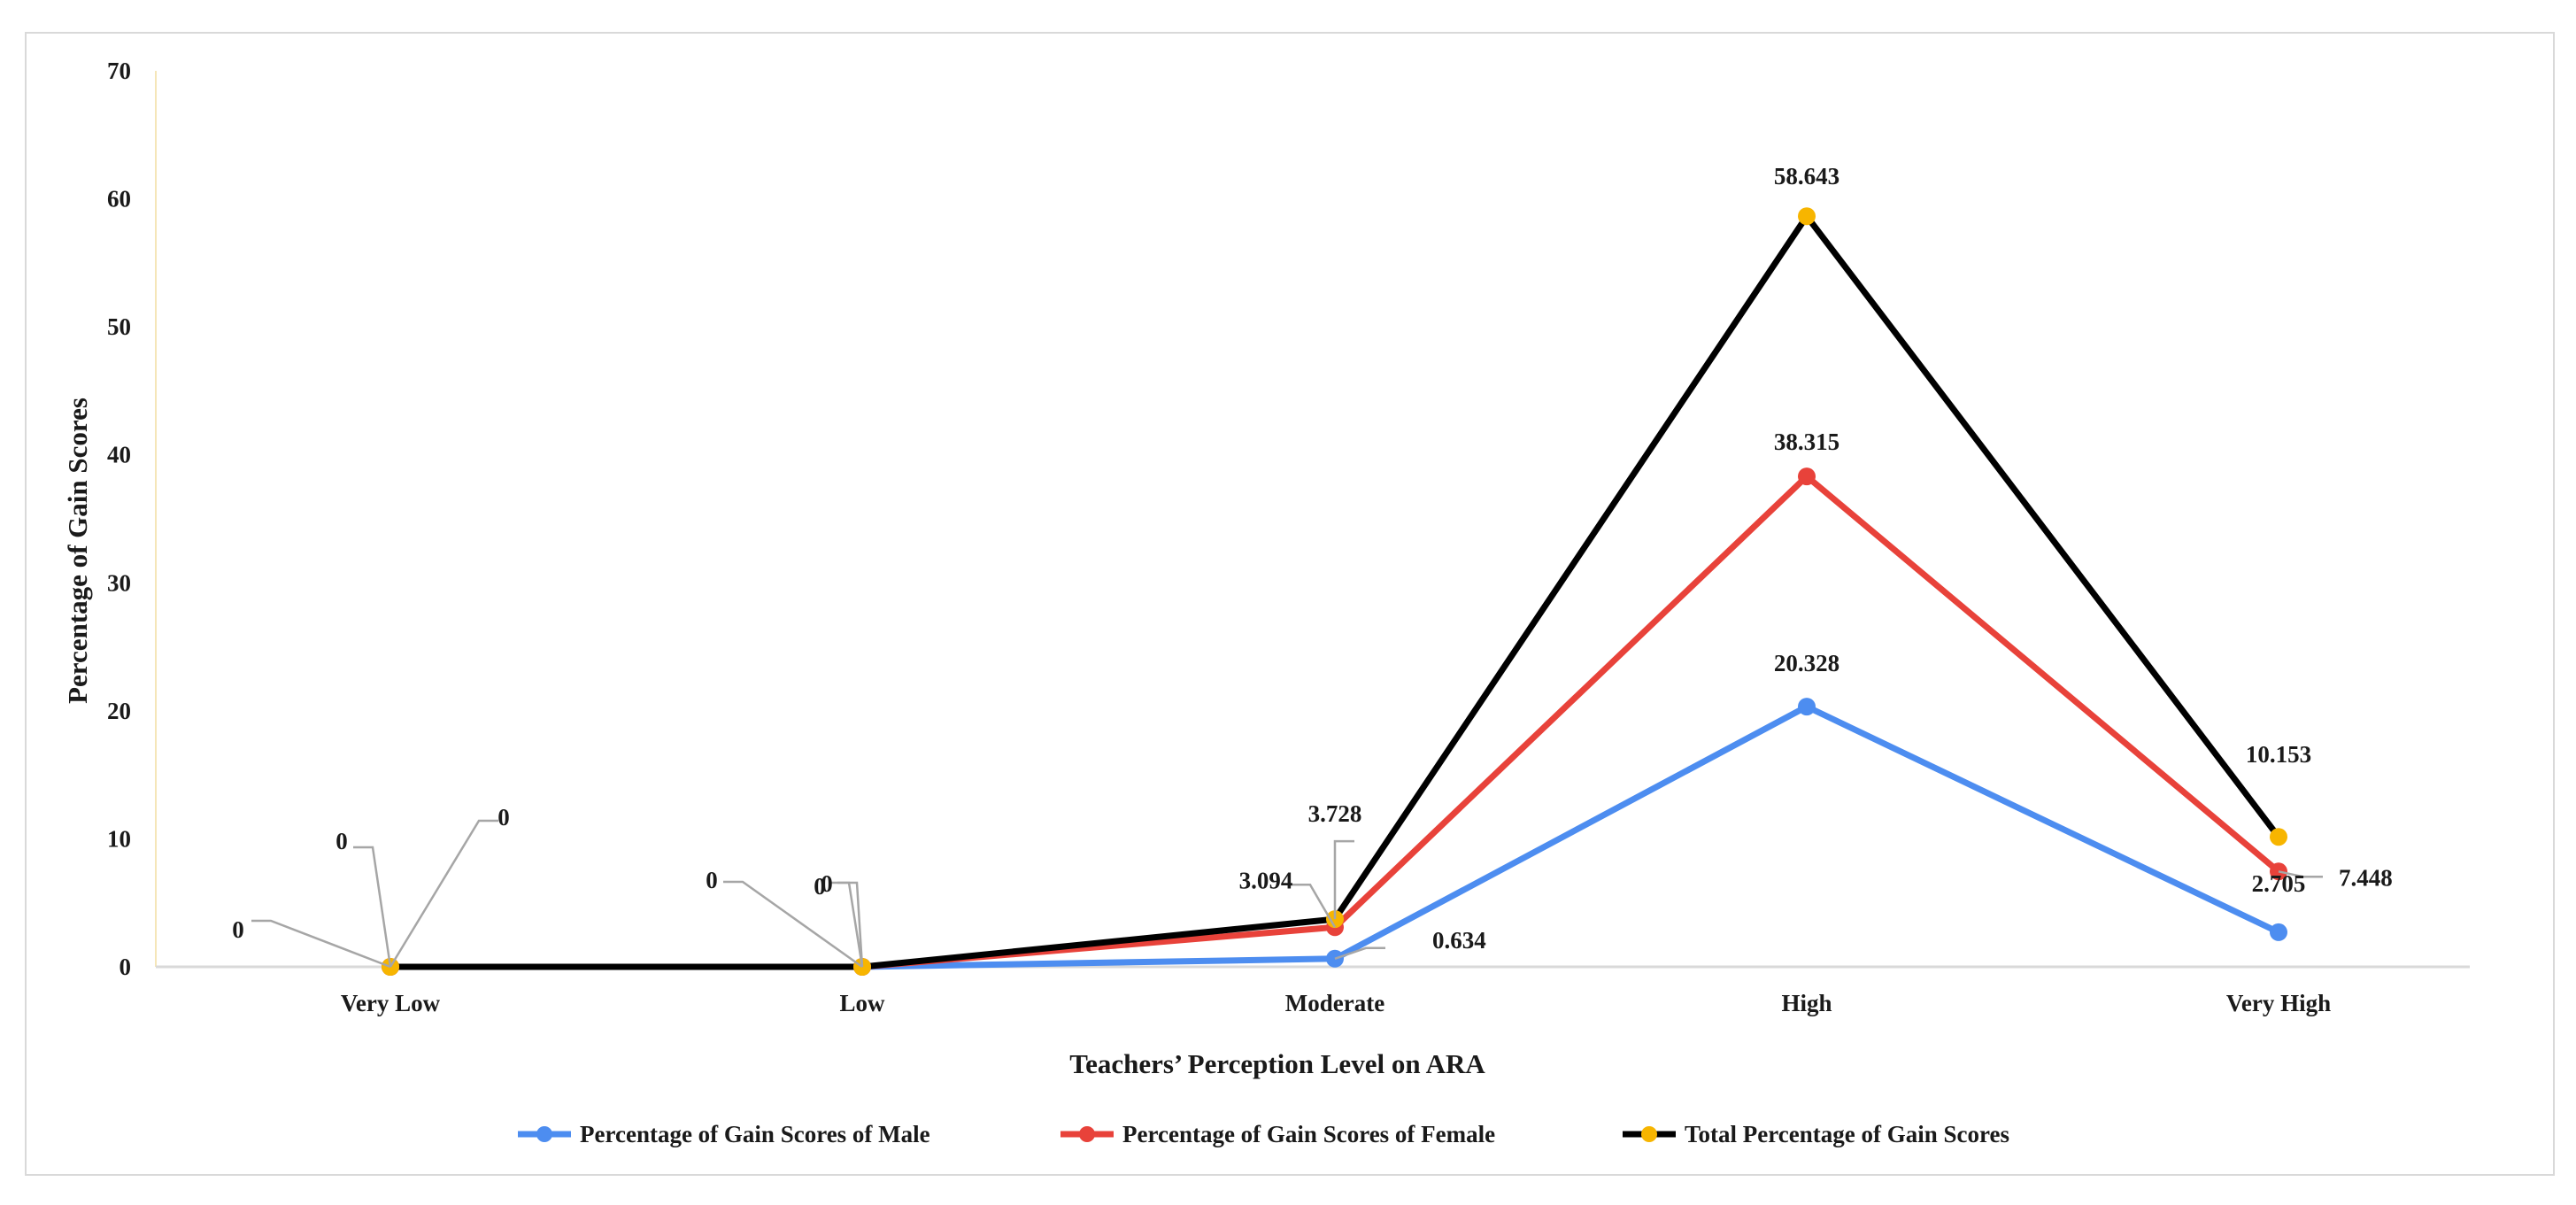 The height and width of the screenshot is (1205, 2576). What do you see at coordinates (1806, 663) in the screenshot?
I see `data-label: 20.328` at bounding box center [1806, 663].